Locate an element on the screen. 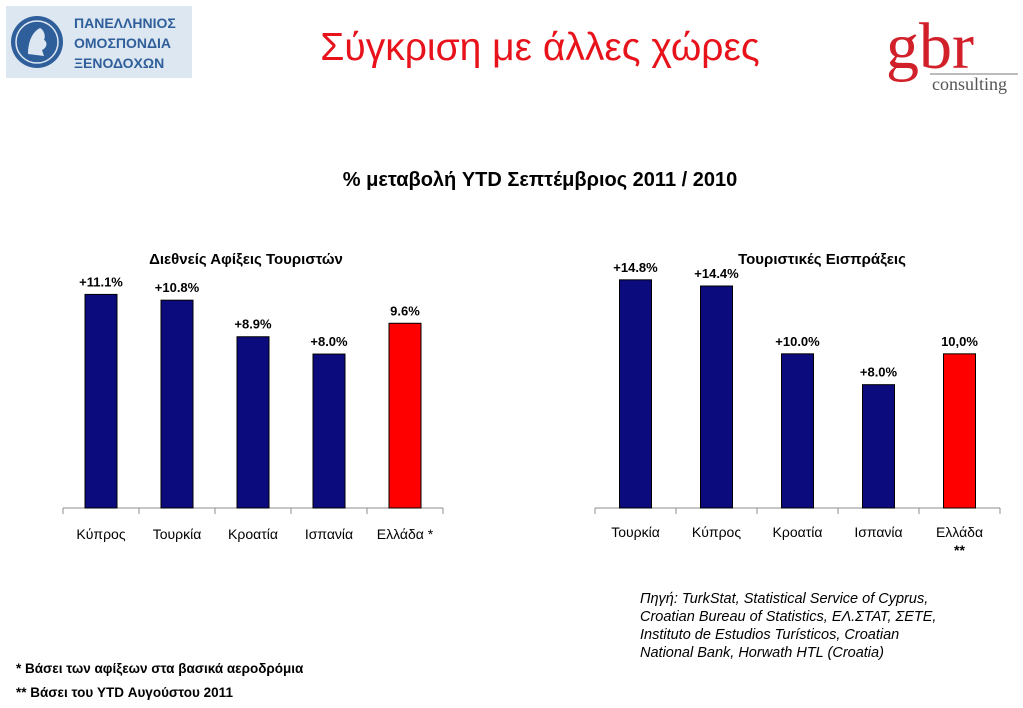 This screenshot has height=708, width=1023. category-label: Ελλάδα * is located at coordinates (405, 534).